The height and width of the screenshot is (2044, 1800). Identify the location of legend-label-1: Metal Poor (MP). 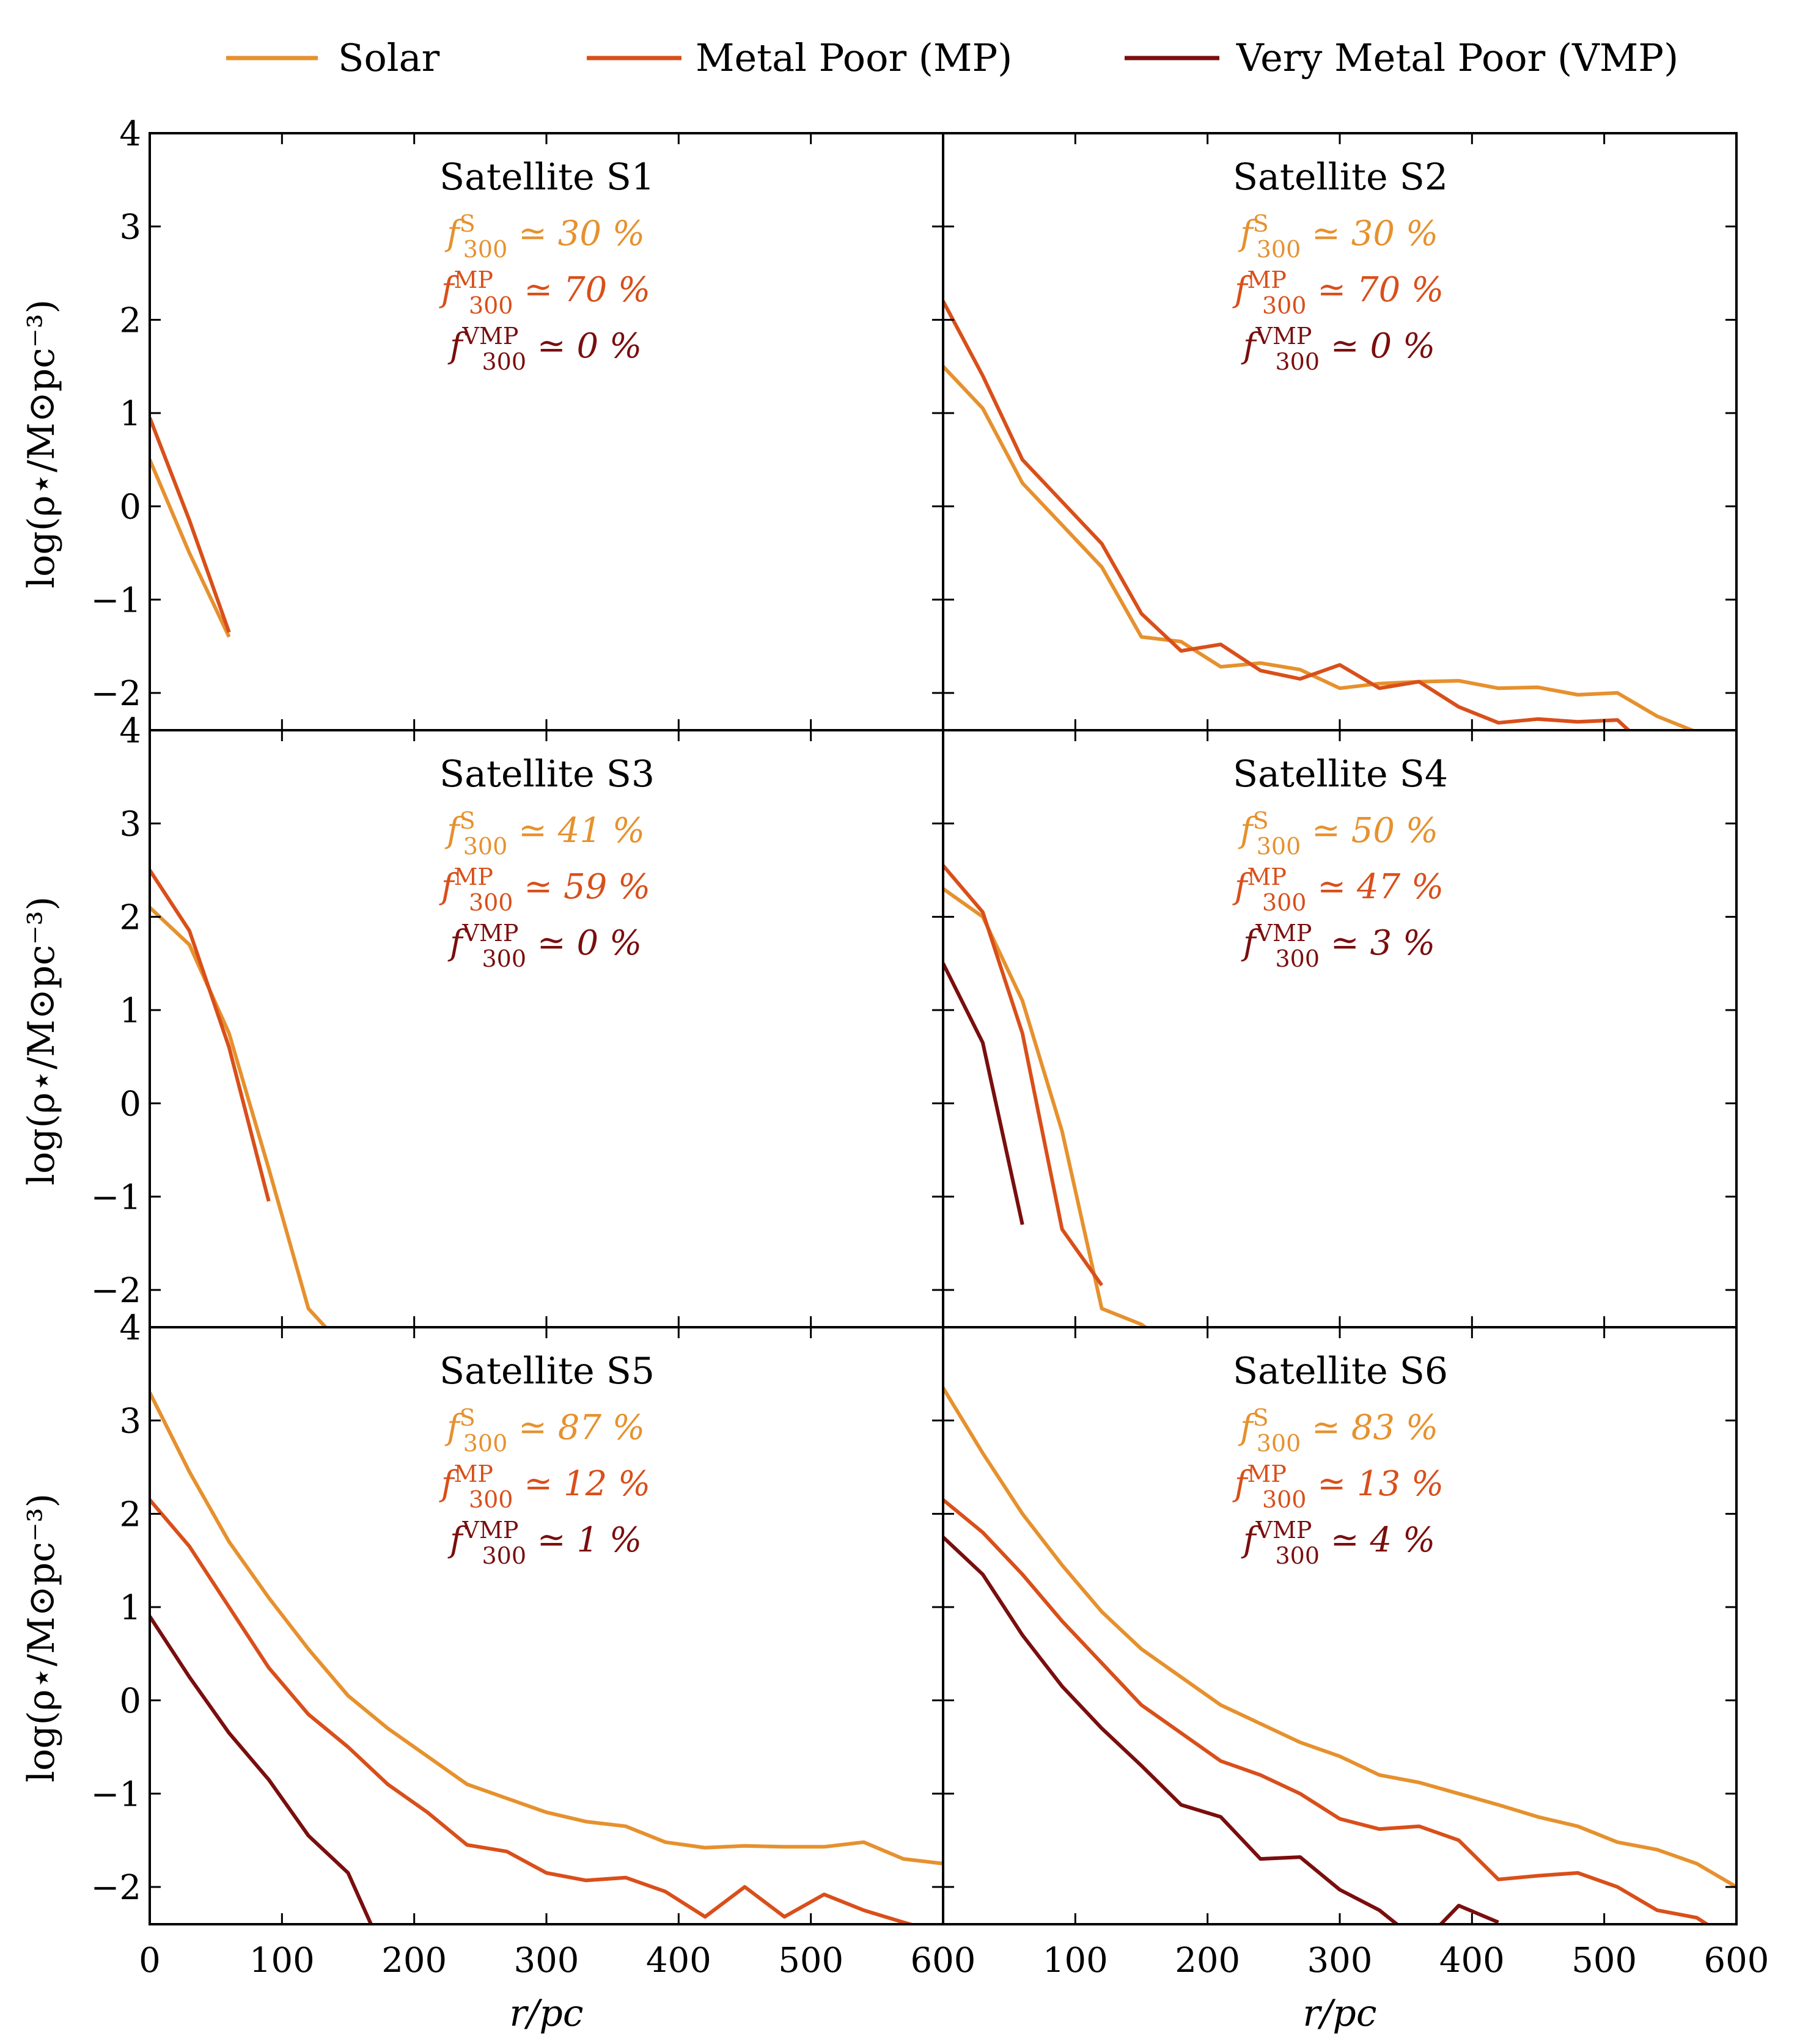
(854, 57).